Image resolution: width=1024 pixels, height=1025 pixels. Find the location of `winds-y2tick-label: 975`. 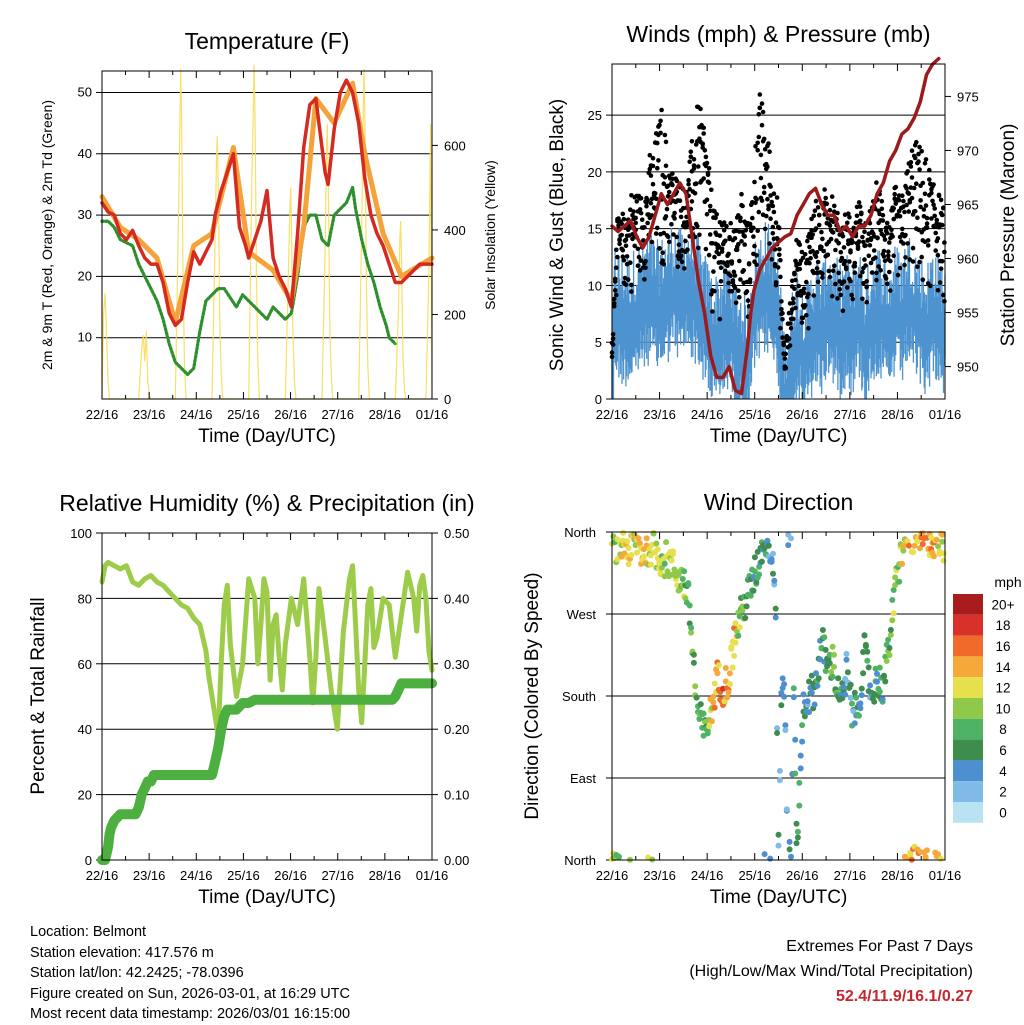

winds-y2tick-label: 975 is located at coordinates (968, 96).